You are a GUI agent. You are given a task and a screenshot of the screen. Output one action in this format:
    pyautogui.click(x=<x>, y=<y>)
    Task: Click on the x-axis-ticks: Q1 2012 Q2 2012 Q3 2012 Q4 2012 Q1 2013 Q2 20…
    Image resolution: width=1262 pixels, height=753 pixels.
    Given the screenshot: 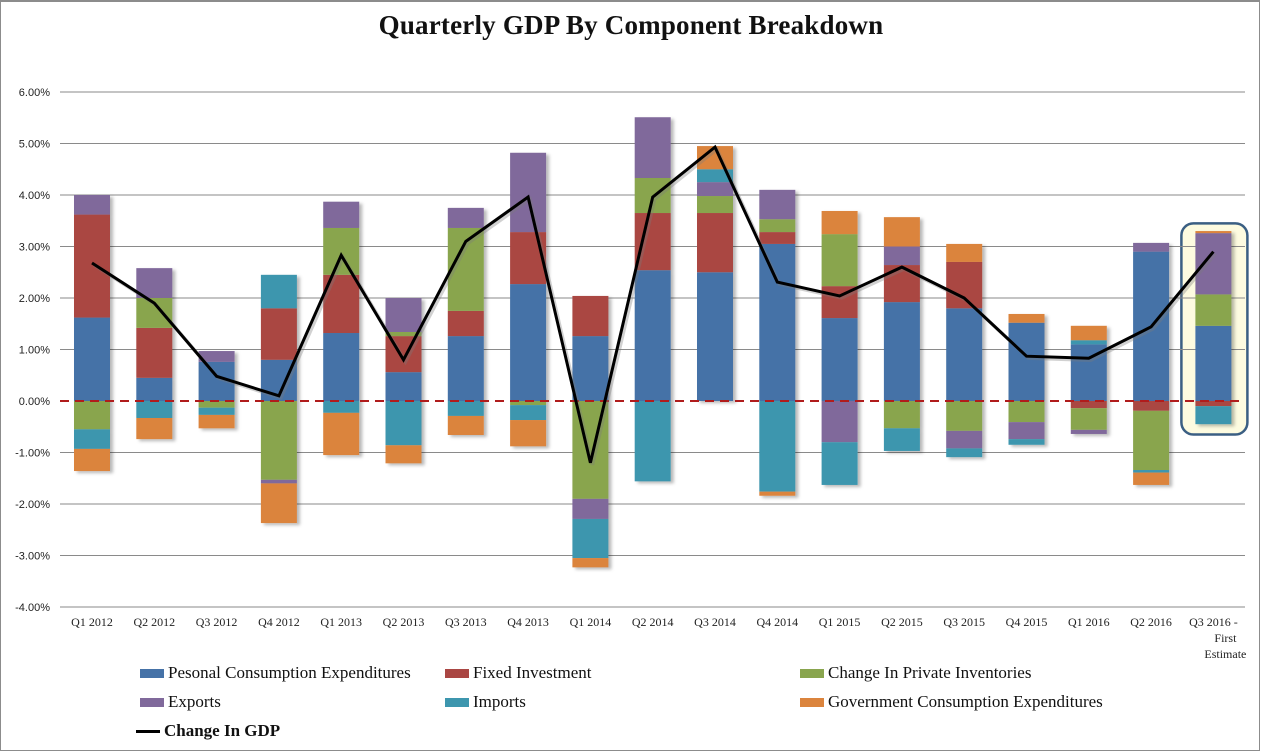 What is the action you would take?
    pyautogui.click(x=658, y=638)
    